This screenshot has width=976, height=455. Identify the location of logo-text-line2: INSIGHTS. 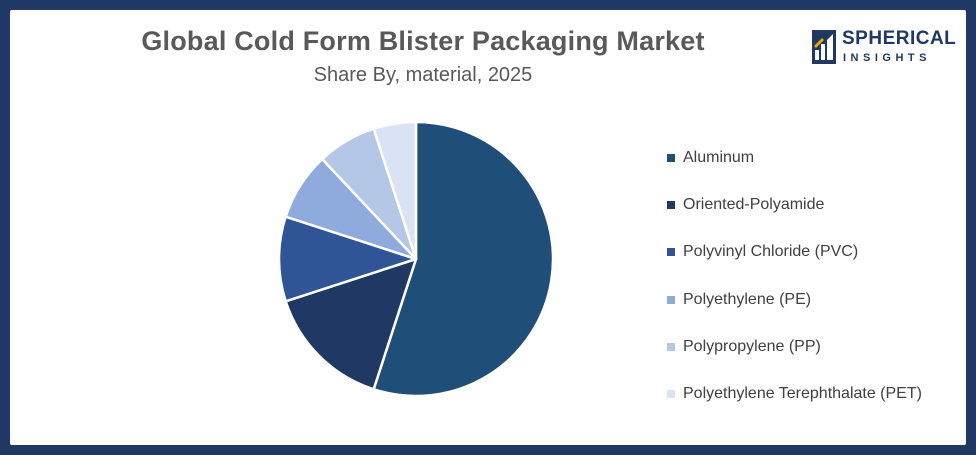
(887, 58).